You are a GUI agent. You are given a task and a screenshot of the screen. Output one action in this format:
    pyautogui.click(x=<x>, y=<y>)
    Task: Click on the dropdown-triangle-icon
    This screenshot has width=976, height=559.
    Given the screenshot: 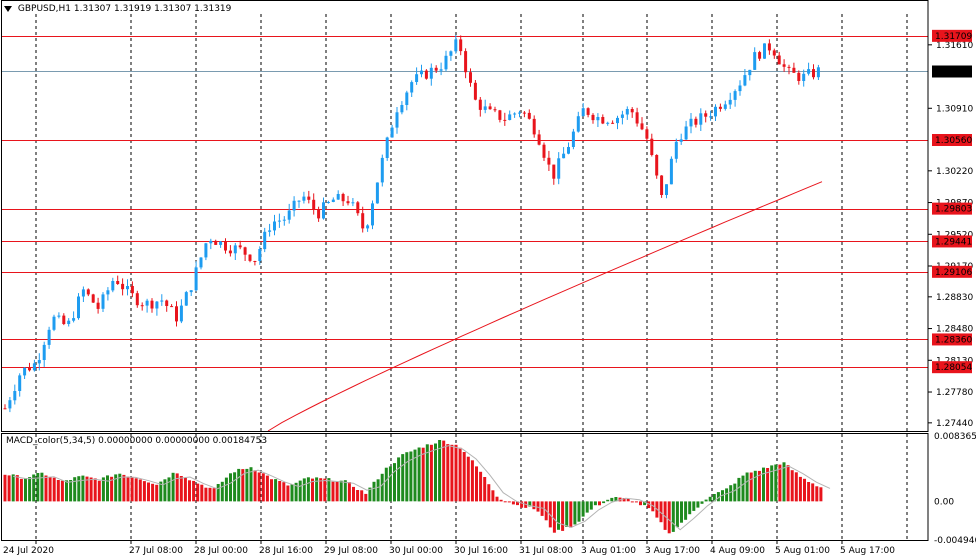 What is the action you would take?
    pyautogui.click(x=8, y=8)
    